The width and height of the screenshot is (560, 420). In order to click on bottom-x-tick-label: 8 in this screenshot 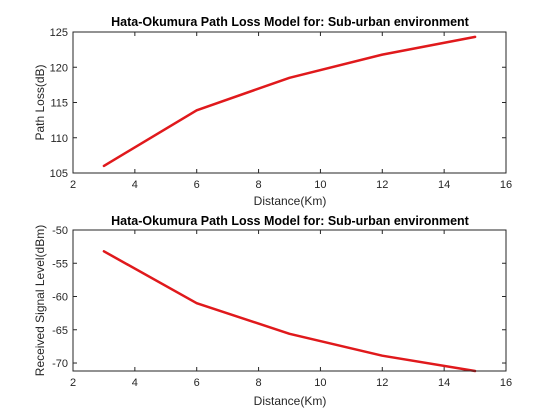, I will do `click(259, 383)`.